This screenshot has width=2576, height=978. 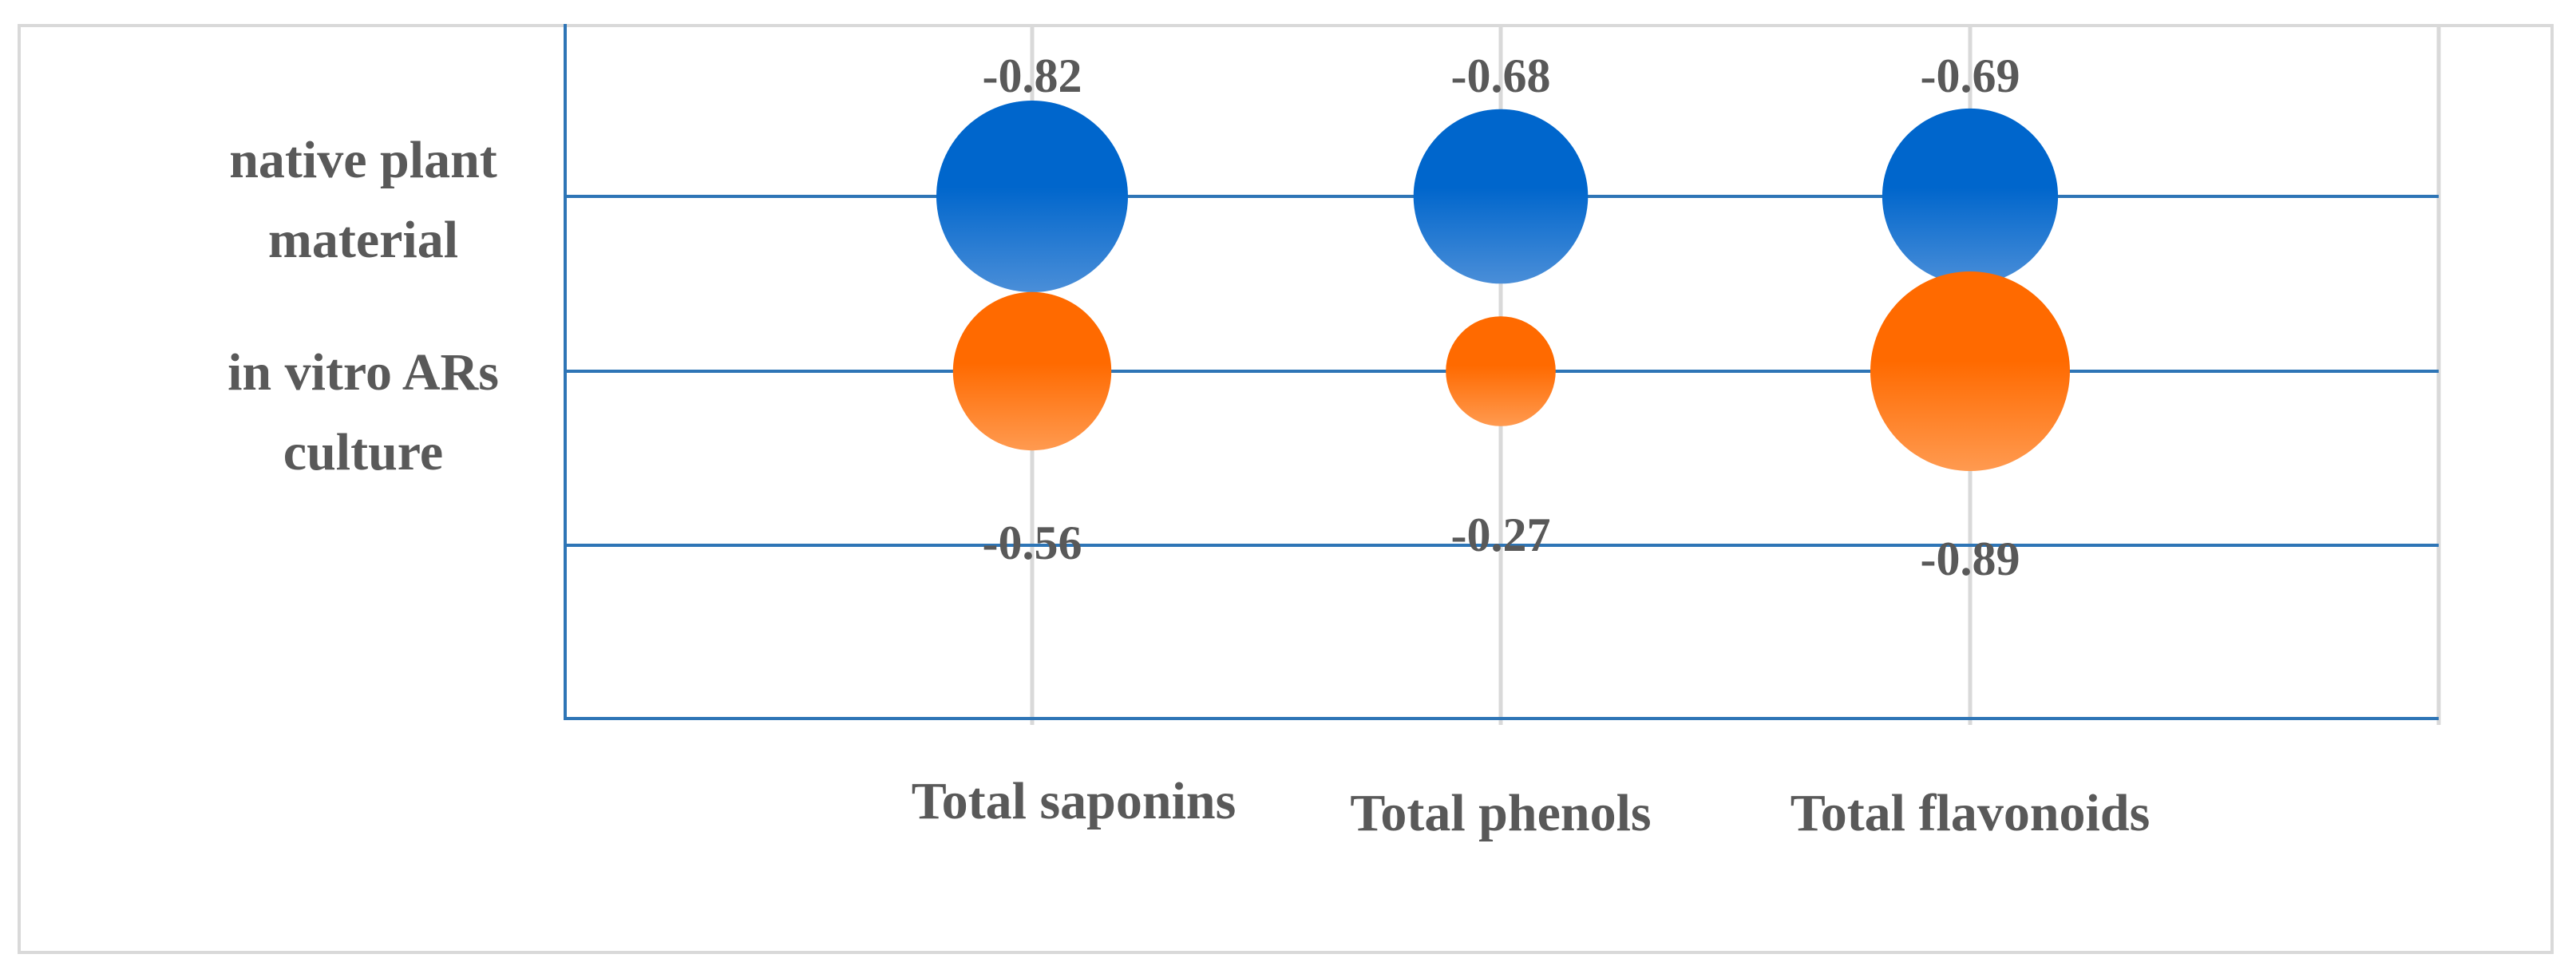 I want to click on data-label: -0.69, so click(x=1971, y=76).